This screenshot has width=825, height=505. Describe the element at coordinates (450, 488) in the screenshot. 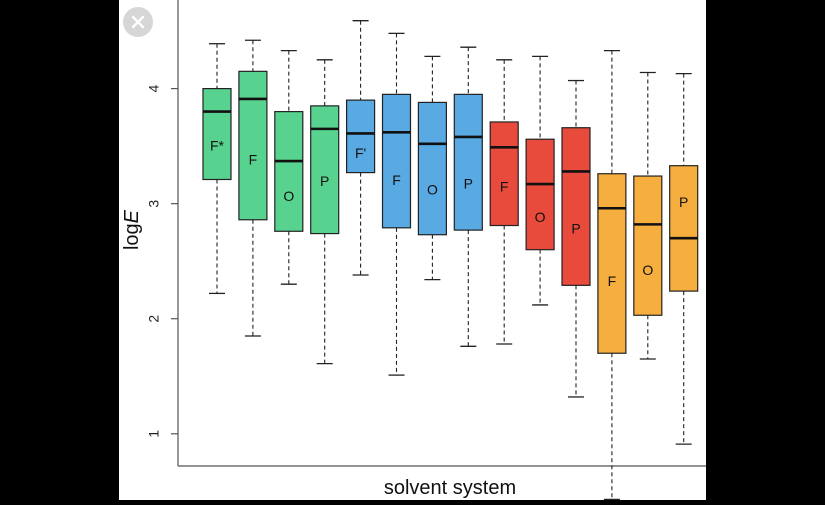

I see `x-axis-label: solvent system` at that location.